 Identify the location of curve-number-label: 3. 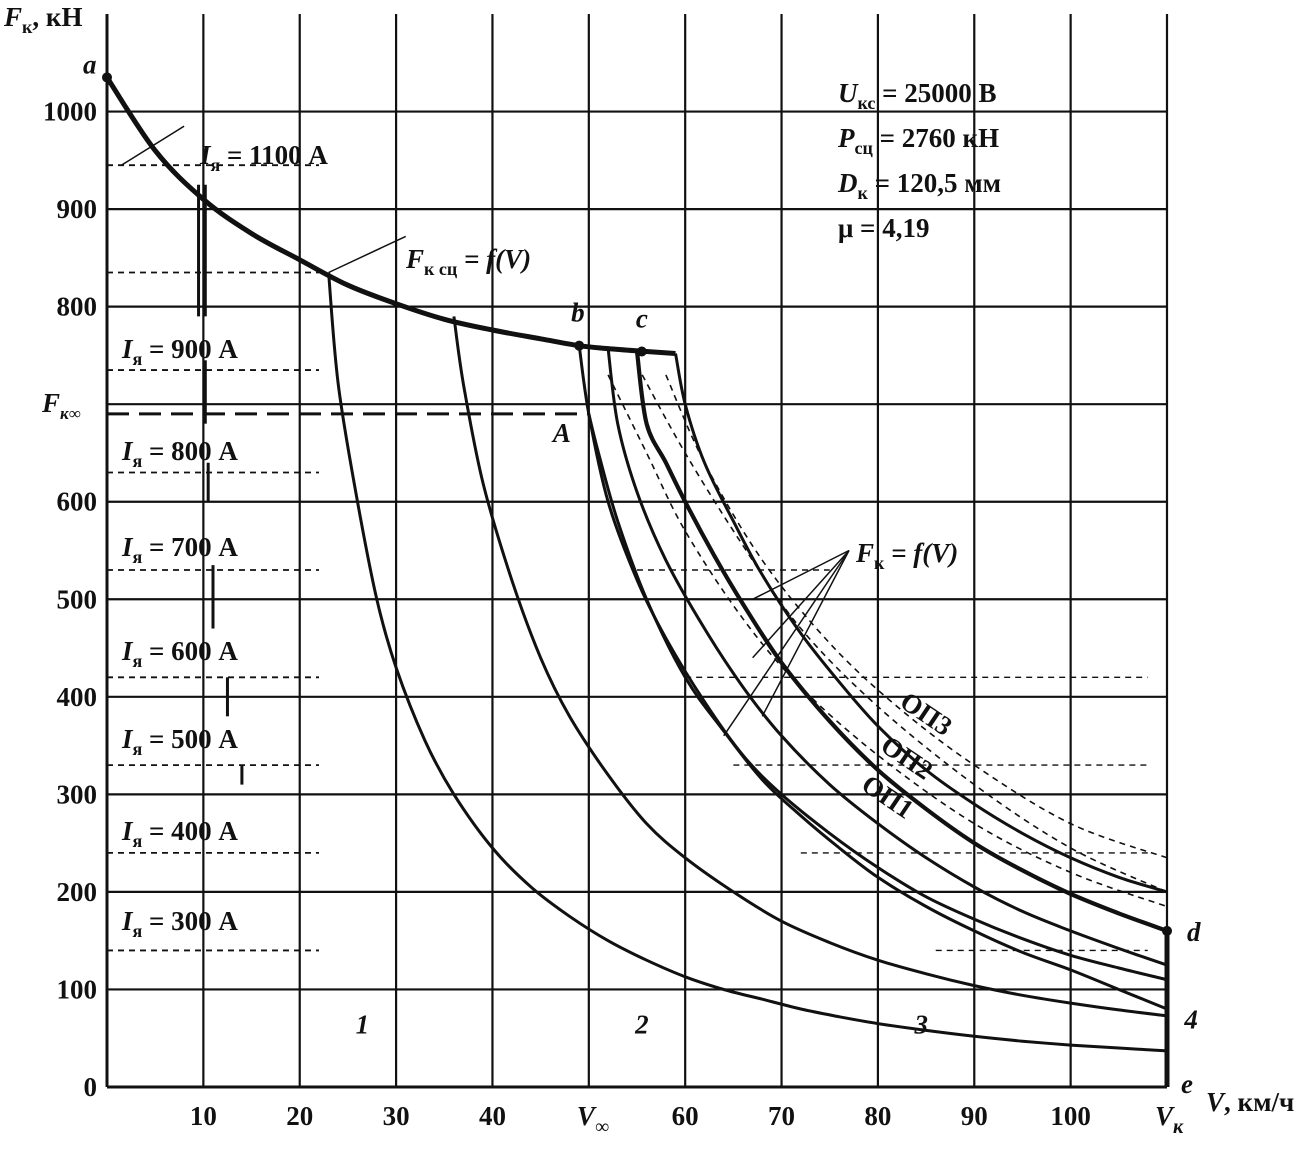
(921, 1025).